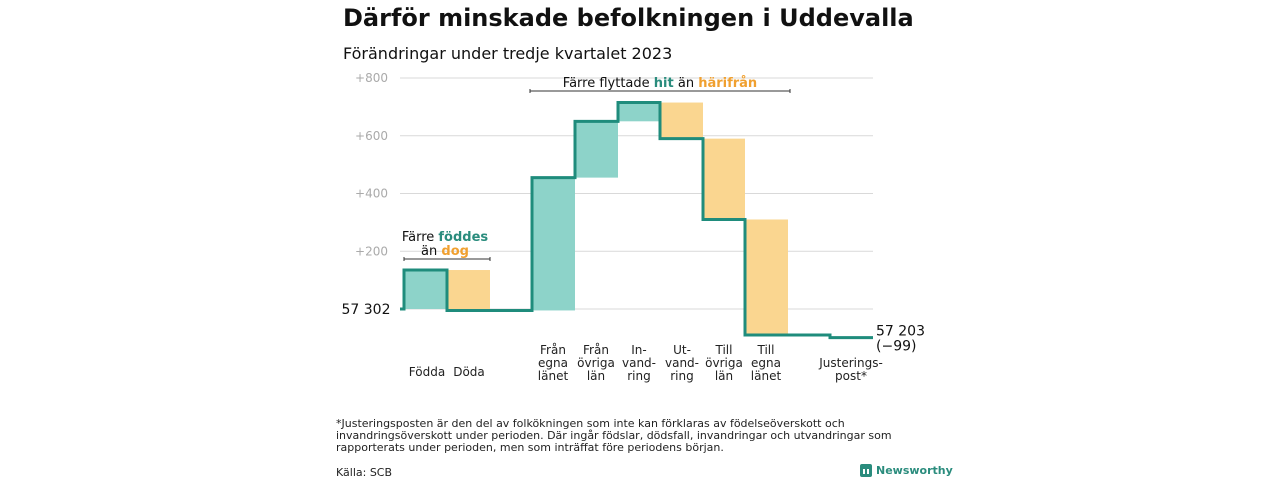 This screenshot has width=1280, height=480. Describe the element at coordinates (766, 363) in the screenshot. I see `category-label-7-1: egna` at that location.